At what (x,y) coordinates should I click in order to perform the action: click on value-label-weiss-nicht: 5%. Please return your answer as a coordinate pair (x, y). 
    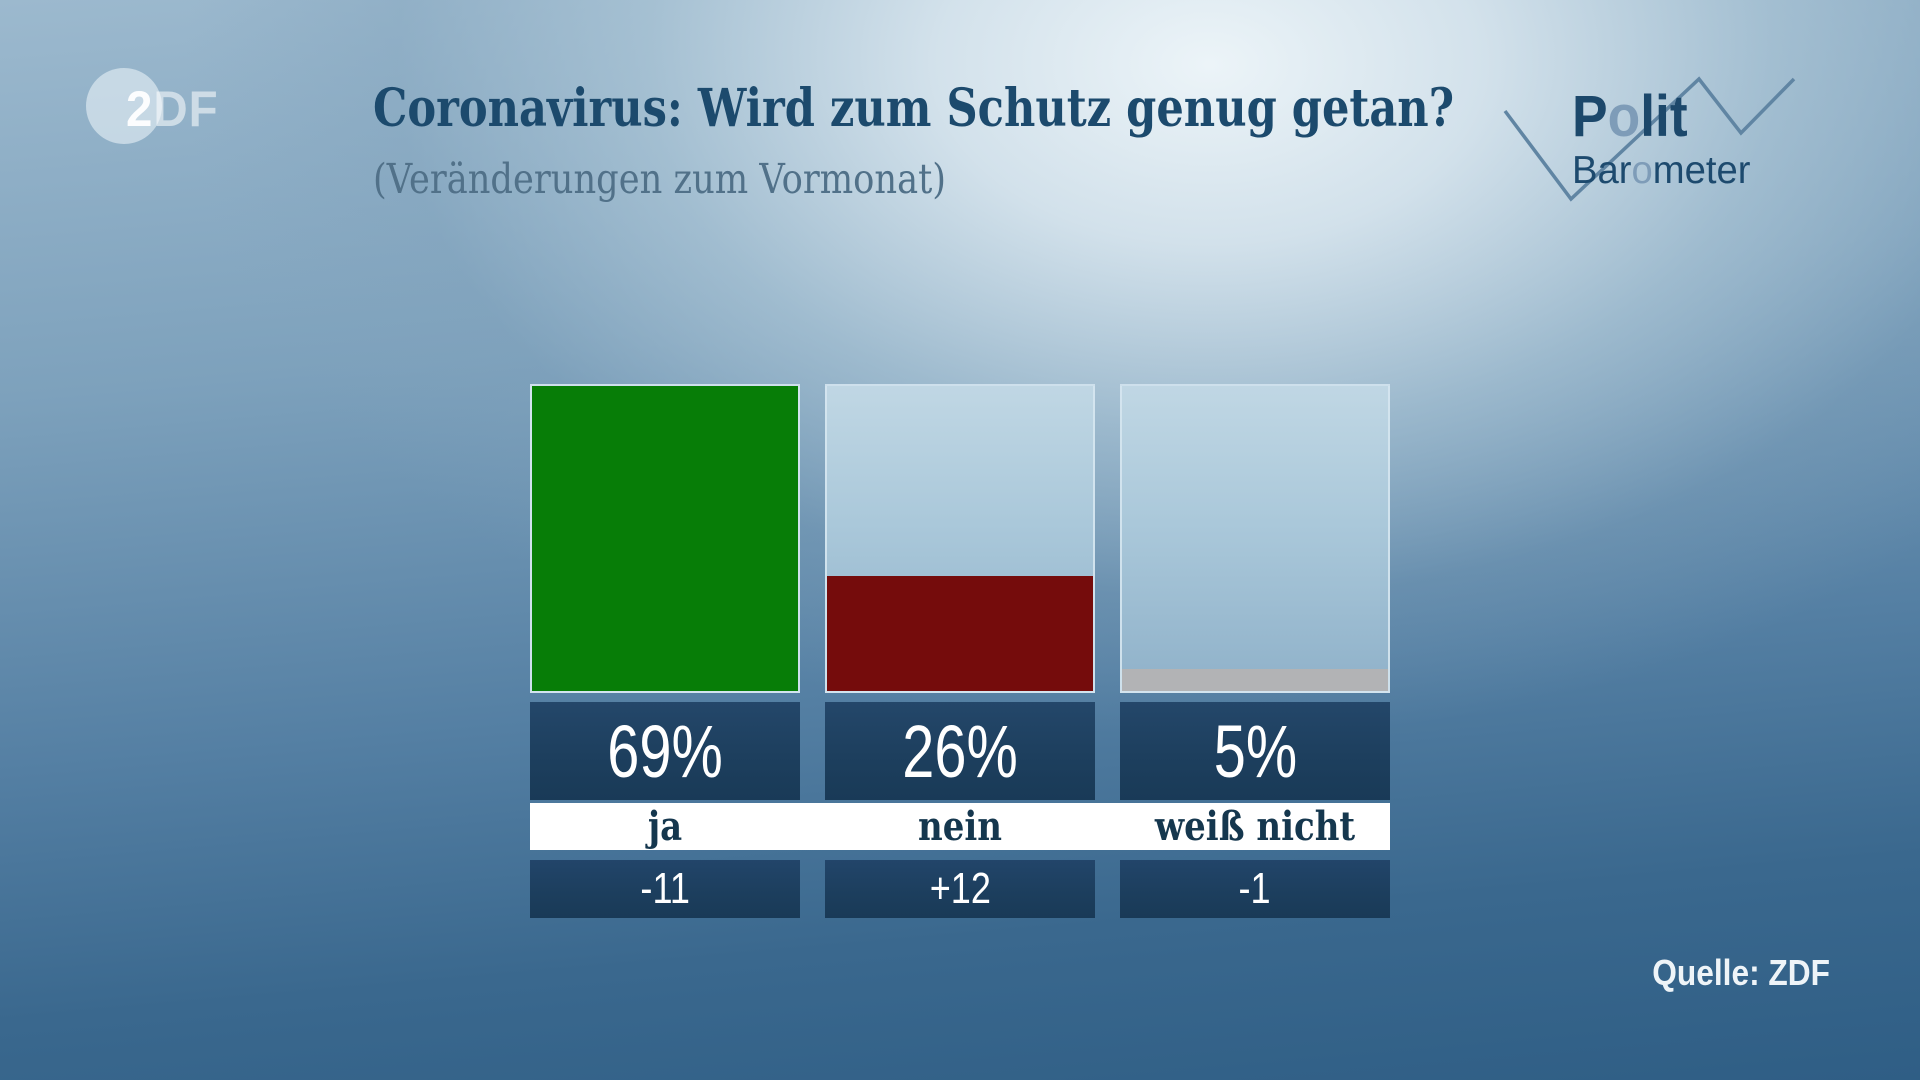
    Looking at the image, I should click on (1255, 751).